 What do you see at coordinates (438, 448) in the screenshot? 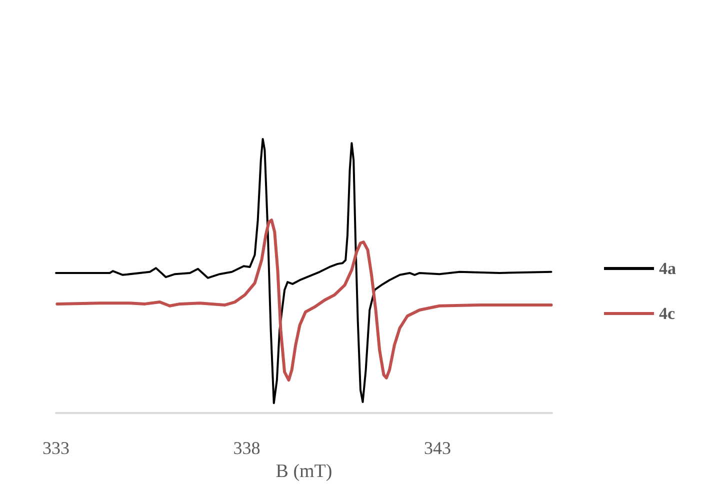
I see `x-tick-label: 343` at bounding box center [438, 448].